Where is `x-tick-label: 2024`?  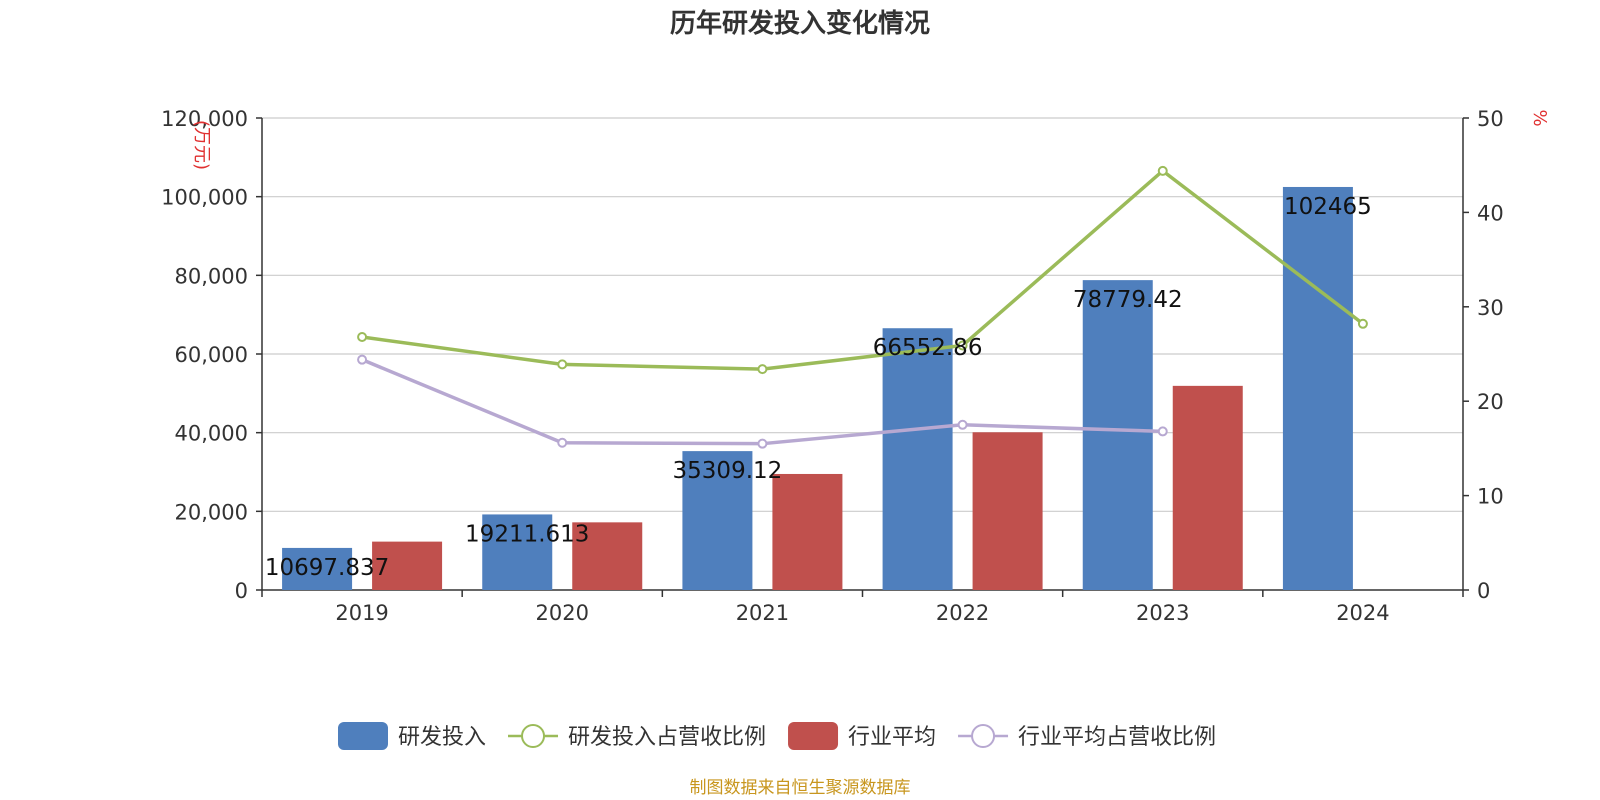 x-tick-label: 2024 is located at coordinates (1362, 613).